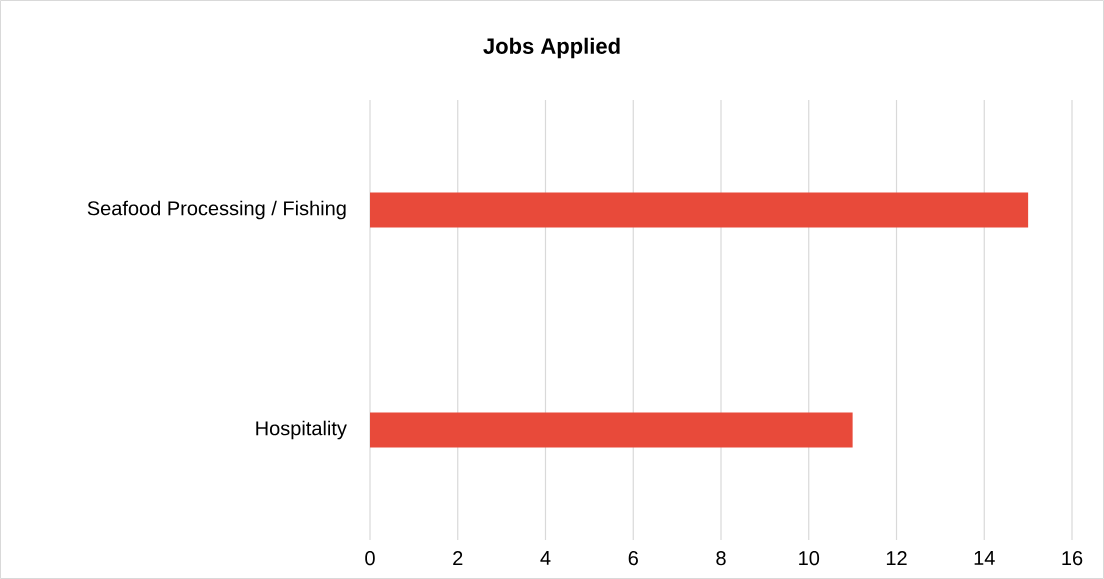 The image size is (1104, 579). What do you see at coordinates (458, 558) in the screenshot?
I see `x-tick-label: 2` at bounding box center [458, 558].